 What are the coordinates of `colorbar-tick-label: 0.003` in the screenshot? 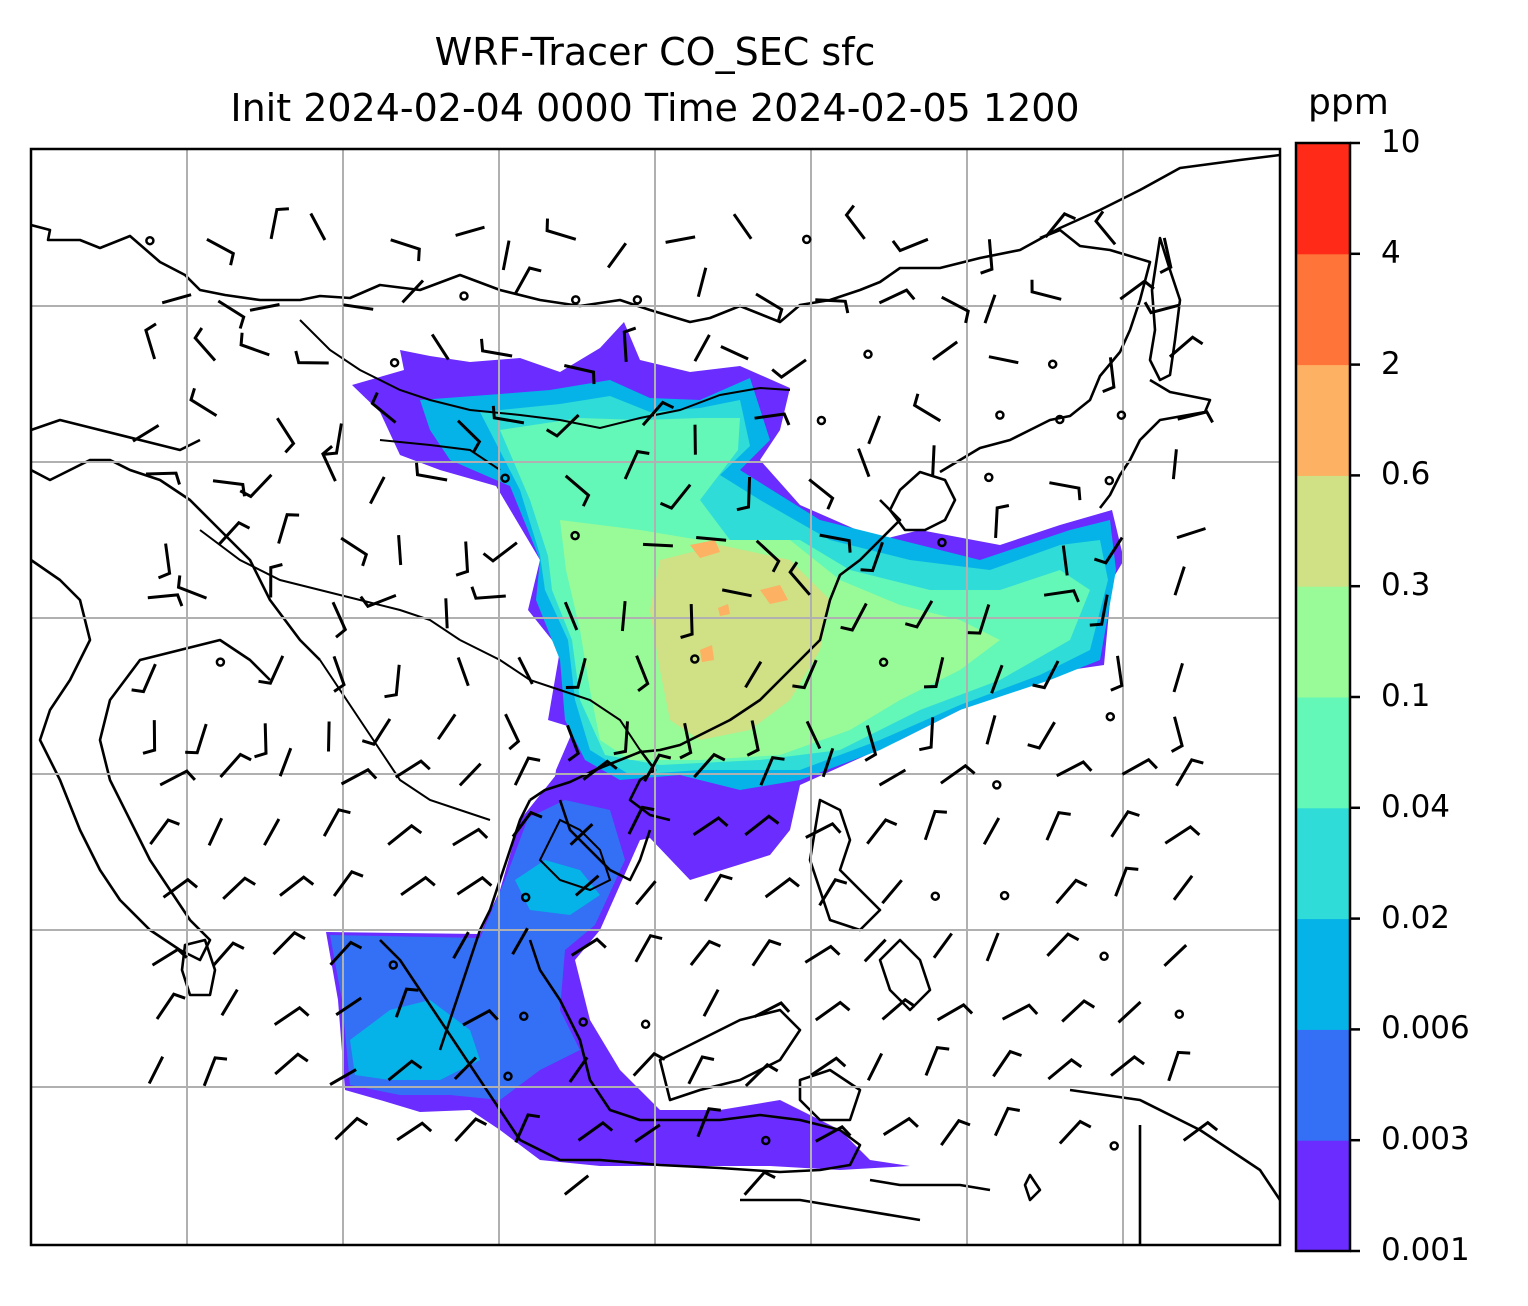 It's located at (1425, 1139).